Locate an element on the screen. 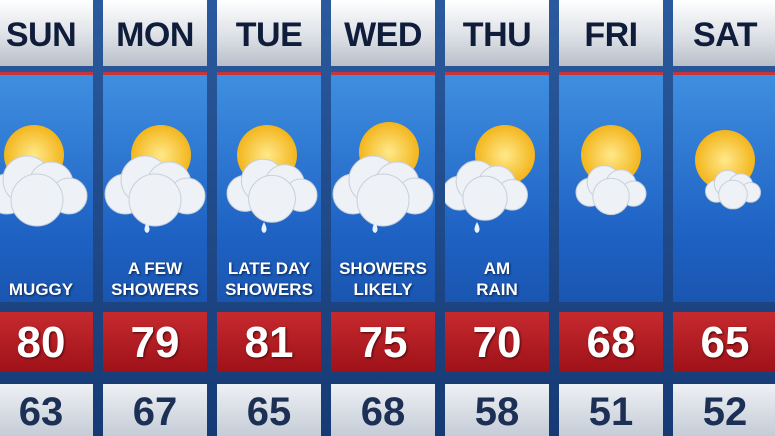 This screenshot has width=775, height=436. condition: LATE DAY SHOWERS is located at coordinates (269, 279).